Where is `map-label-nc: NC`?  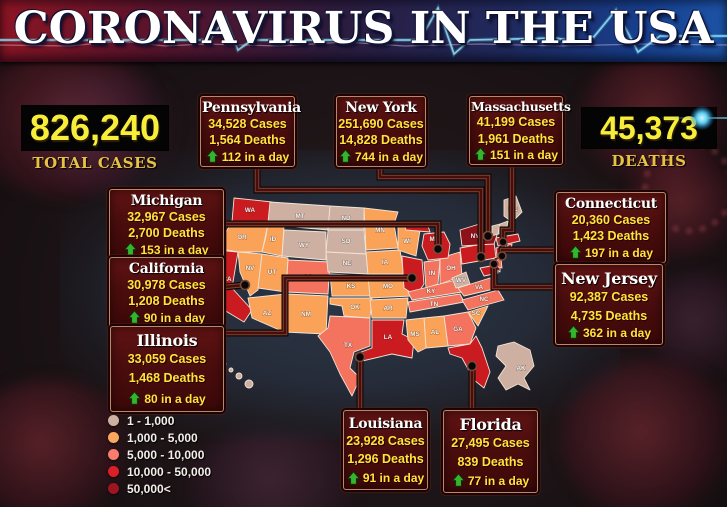 map-label-nc: NC is located at coordinates (484, 299).